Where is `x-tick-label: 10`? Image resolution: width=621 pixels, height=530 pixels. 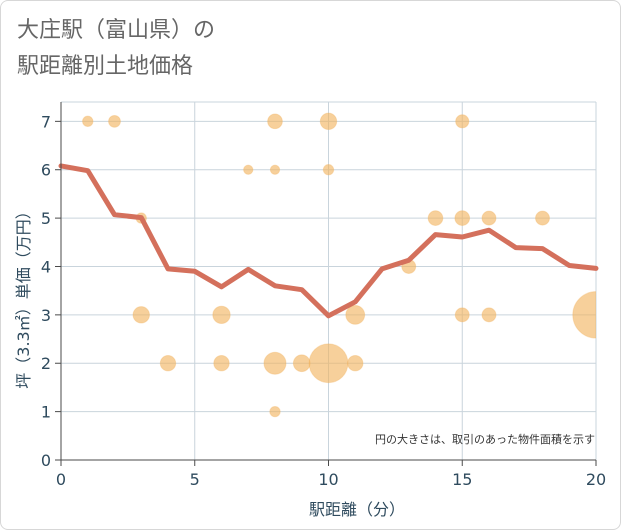
x-tick-label: 10 is located at coordinates (328, 479).